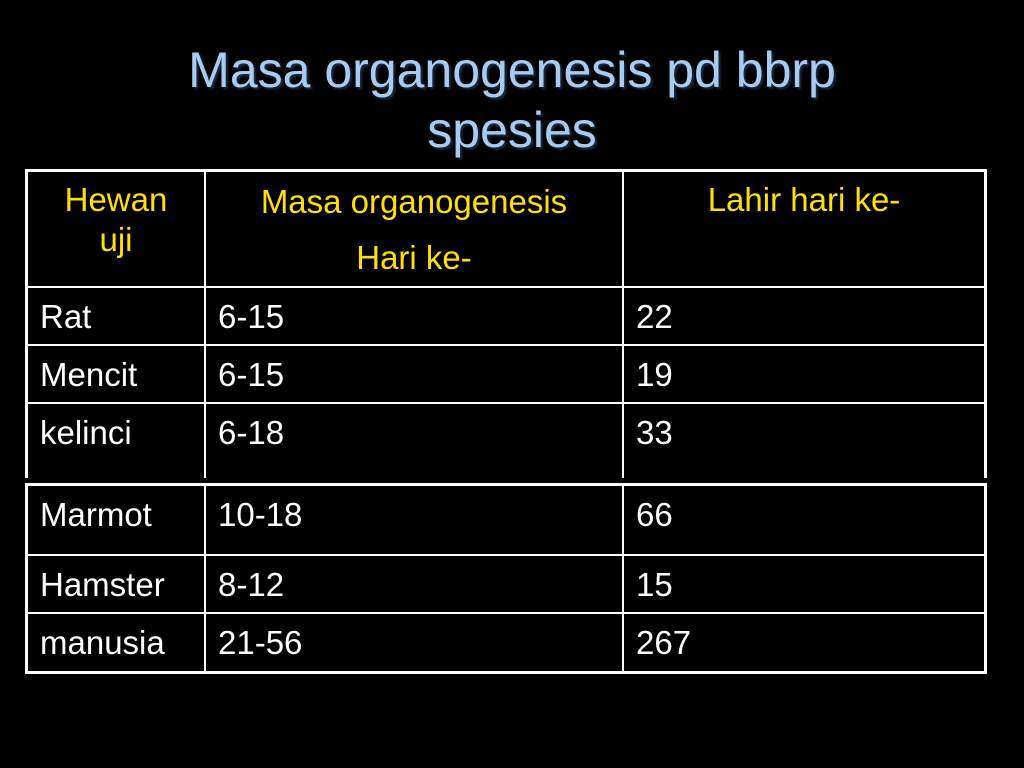 The height and width of the screenshot is (768, 1024). What do you see at coordinates (414, 201) in the screenshot?
I see `header-masa-organogenesis-line-1: Masa organogenesis` at bounding box center [414, 201].